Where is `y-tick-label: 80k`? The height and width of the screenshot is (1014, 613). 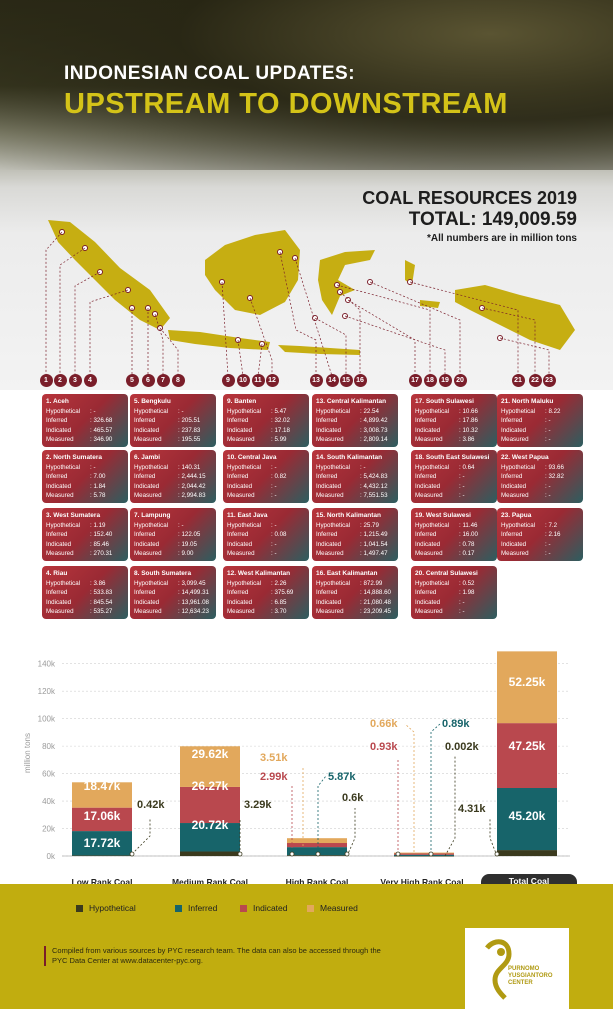
y-tick-label: 80k is located at coordinates (49, 746).